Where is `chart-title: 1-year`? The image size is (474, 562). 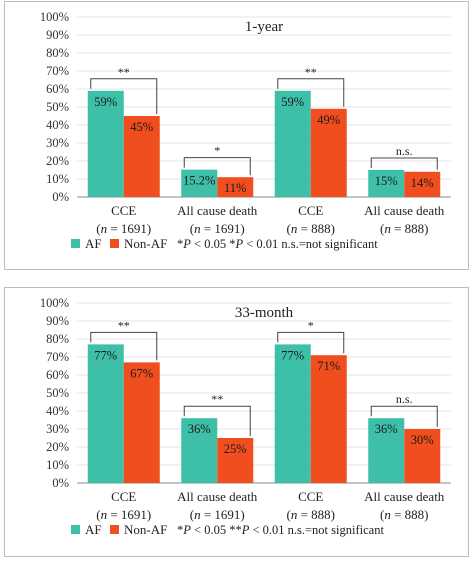
chart-title: 1-year is located at coordinates (264, 27).